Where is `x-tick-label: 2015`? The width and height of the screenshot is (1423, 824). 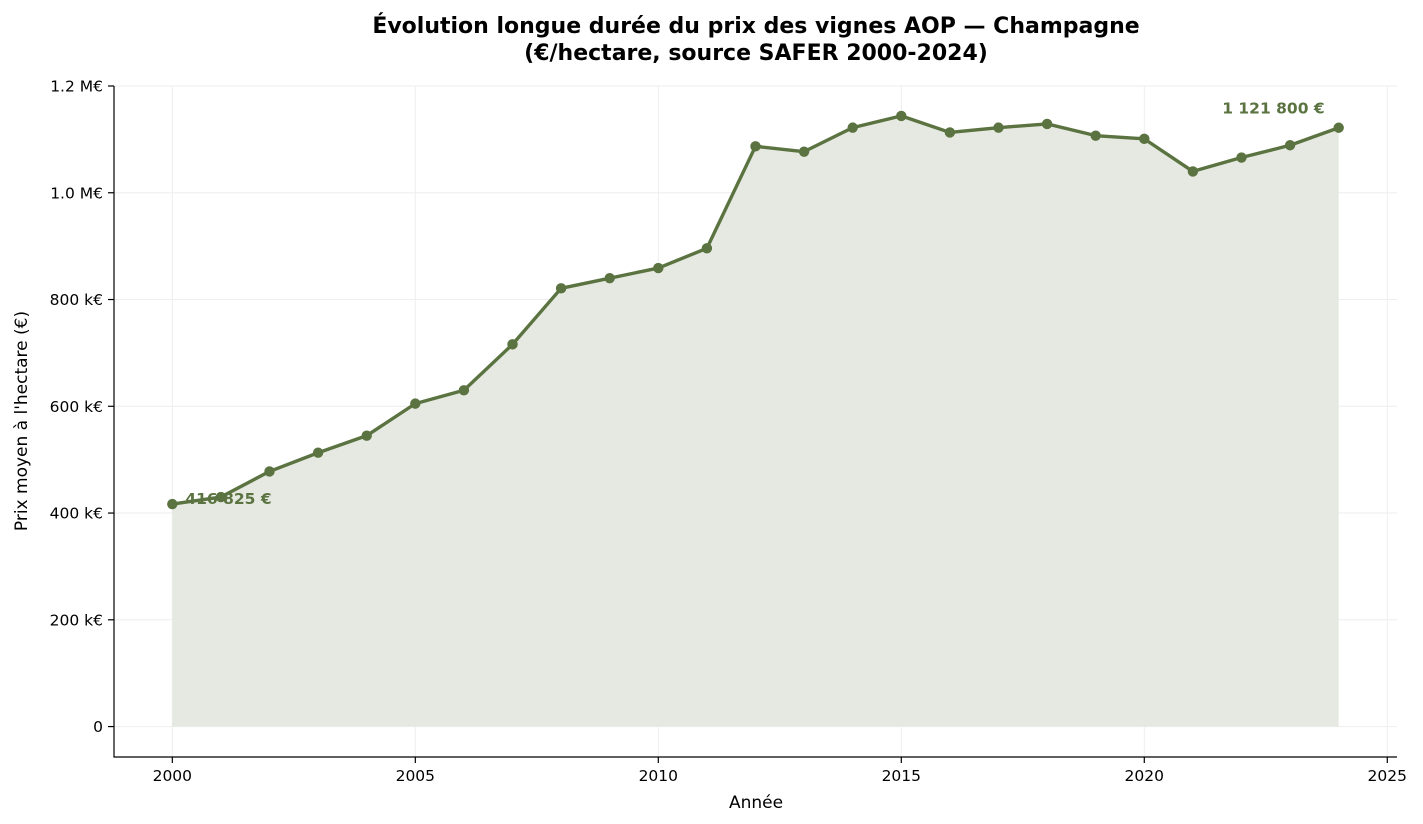 x-tick-label: 2015 is located at coordinates (901, 776).